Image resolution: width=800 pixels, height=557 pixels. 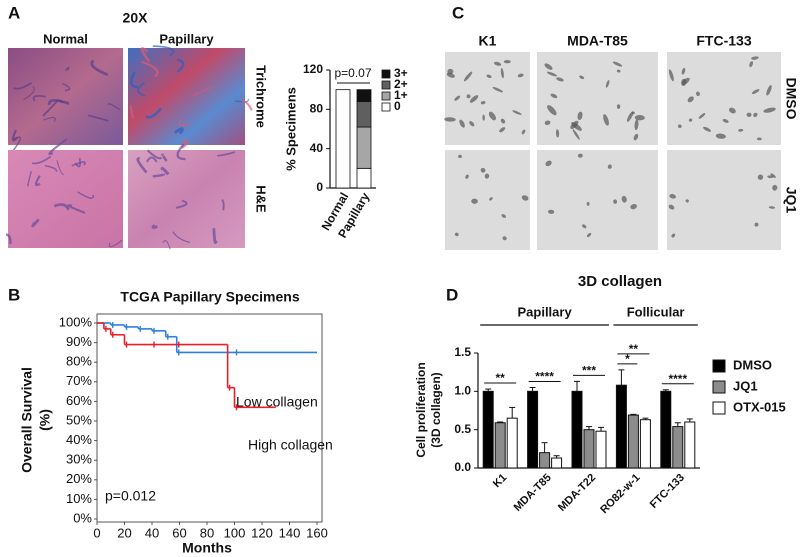 I want to click on caption: 3D collagen, so click(x=620, y=281).